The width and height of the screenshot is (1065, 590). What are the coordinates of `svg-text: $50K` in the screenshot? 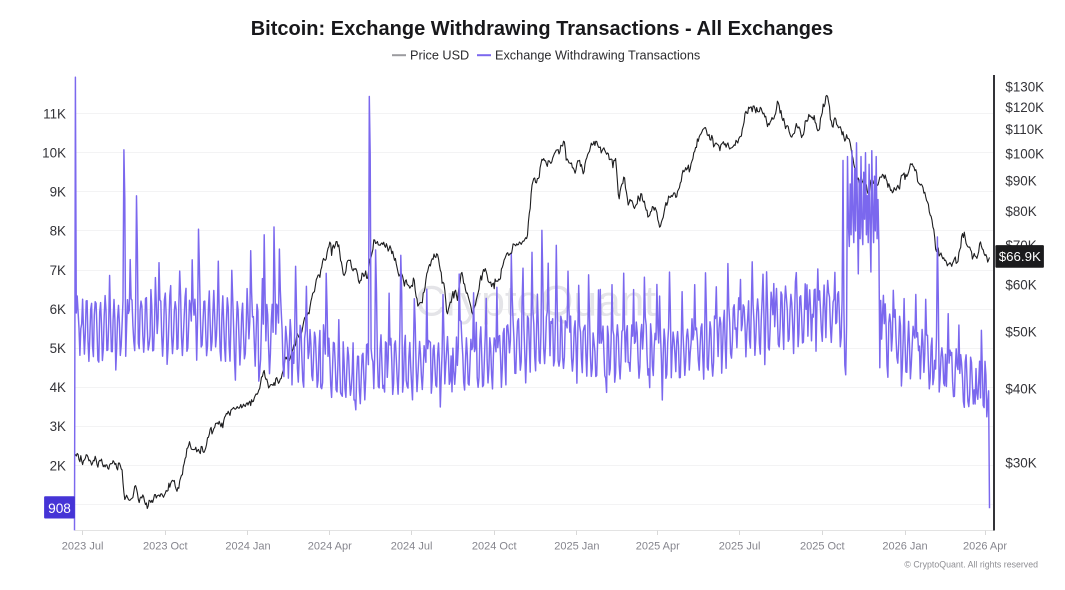 It's located at (1020, 331).